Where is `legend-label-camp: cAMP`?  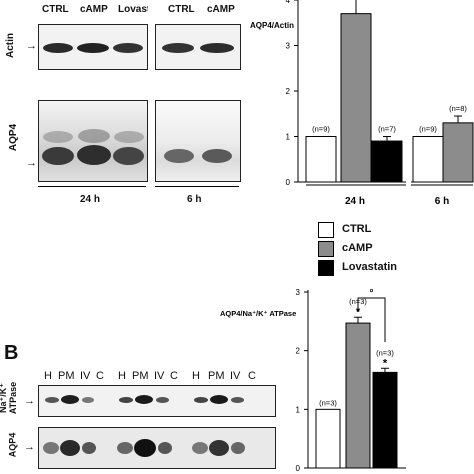
legend-label-camp: cAMP is located at coordinates (357, 248).